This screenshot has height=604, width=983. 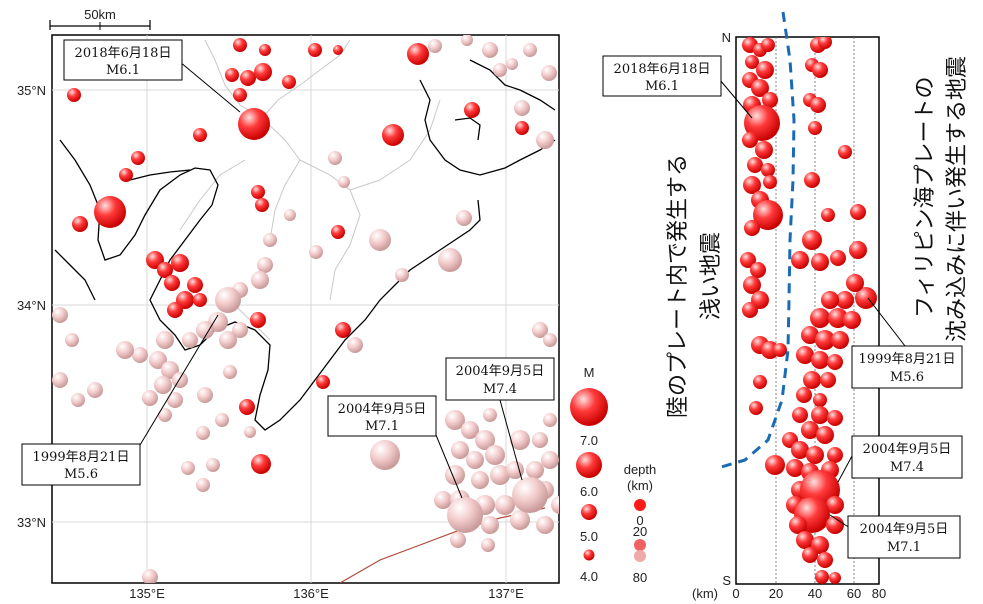 I want to click on annotation-mag: M7.1, so click(x=904, y=547).